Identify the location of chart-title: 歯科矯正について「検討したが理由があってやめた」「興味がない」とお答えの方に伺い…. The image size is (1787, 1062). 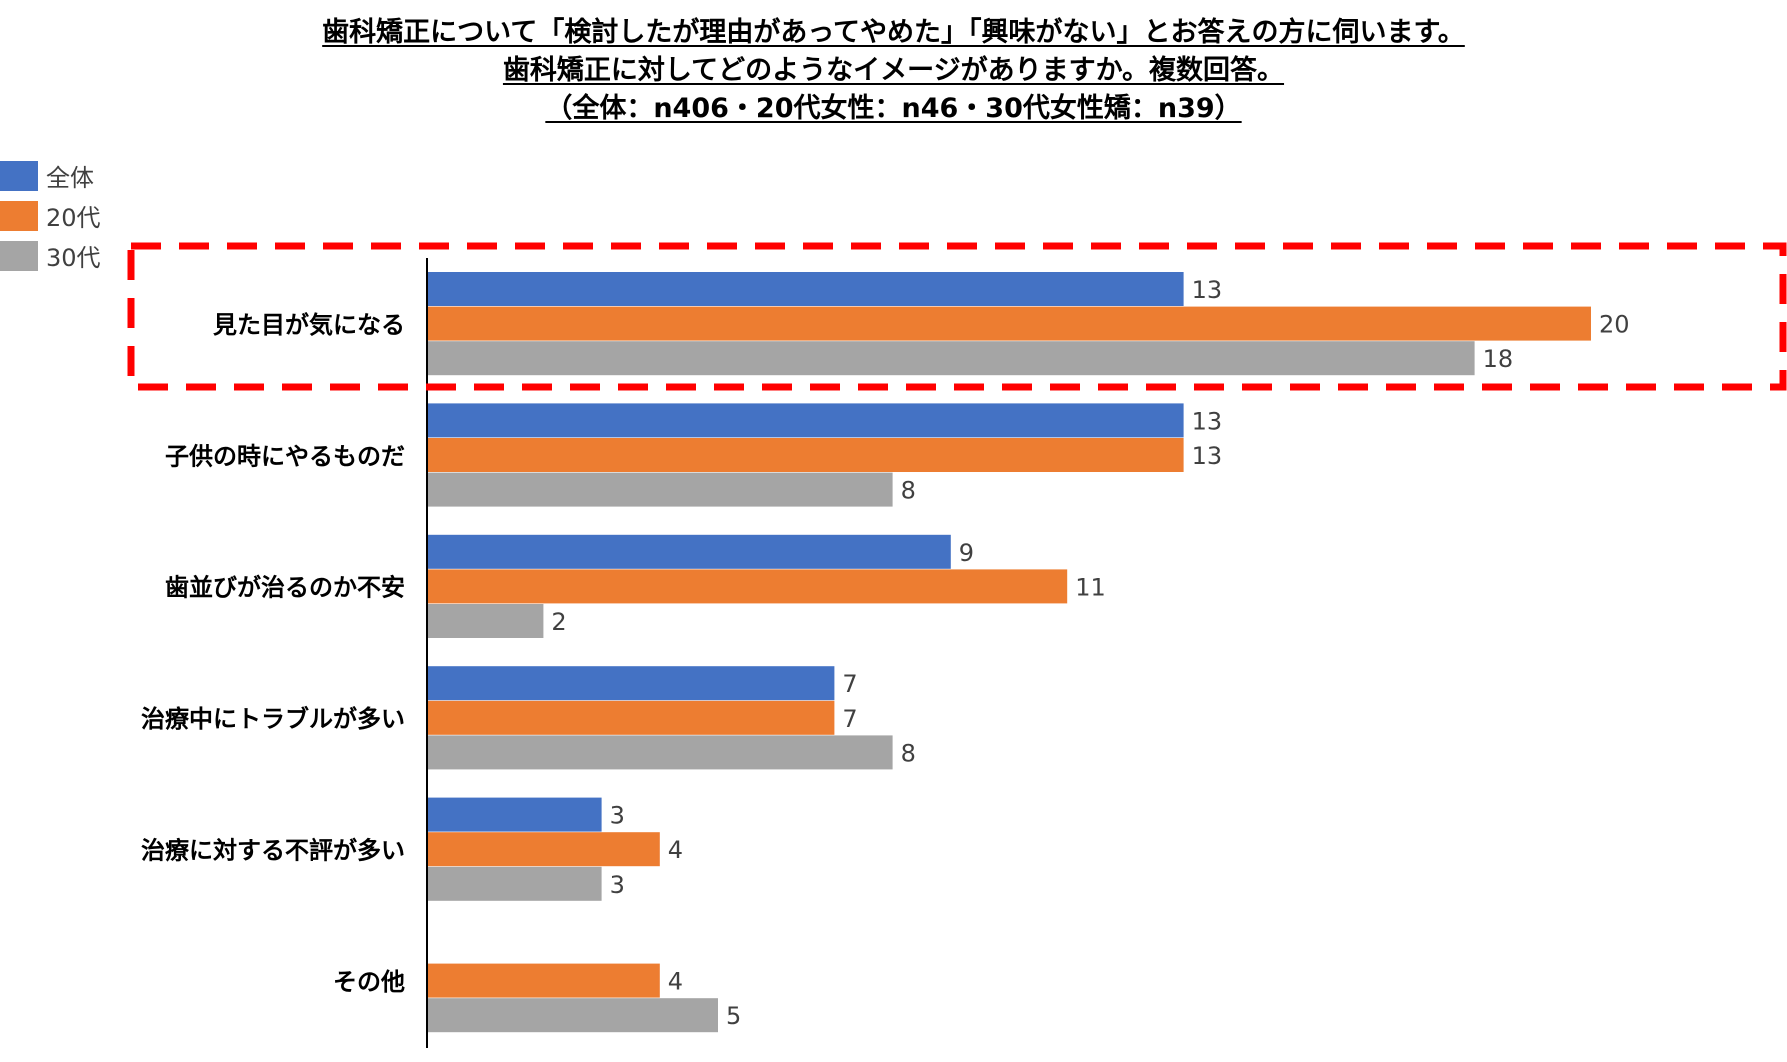
(893, 71).